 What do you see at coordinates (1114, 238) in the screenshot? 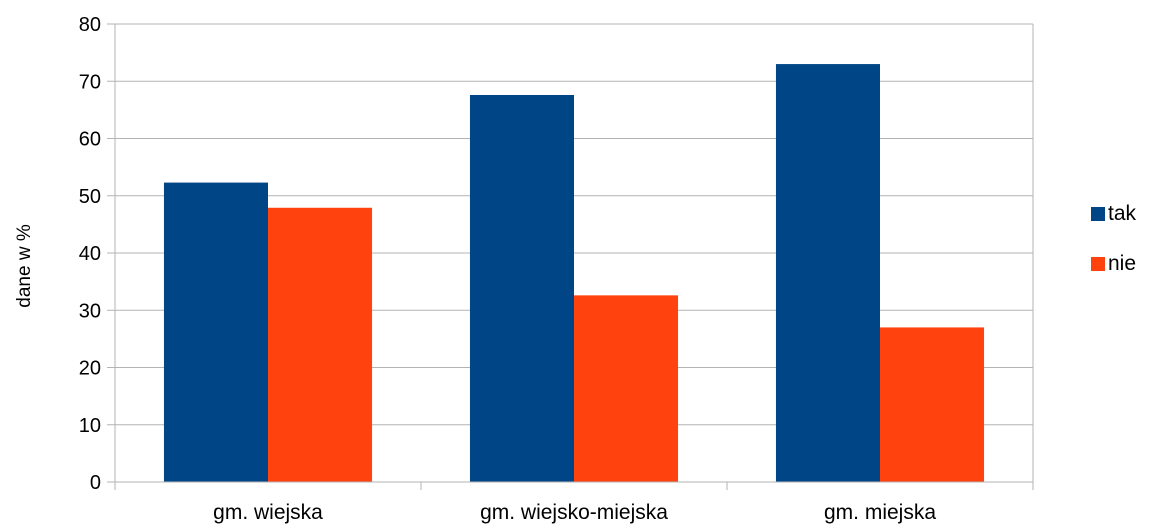
I see `legend: tak nie` at bounding box center [1114, 238].